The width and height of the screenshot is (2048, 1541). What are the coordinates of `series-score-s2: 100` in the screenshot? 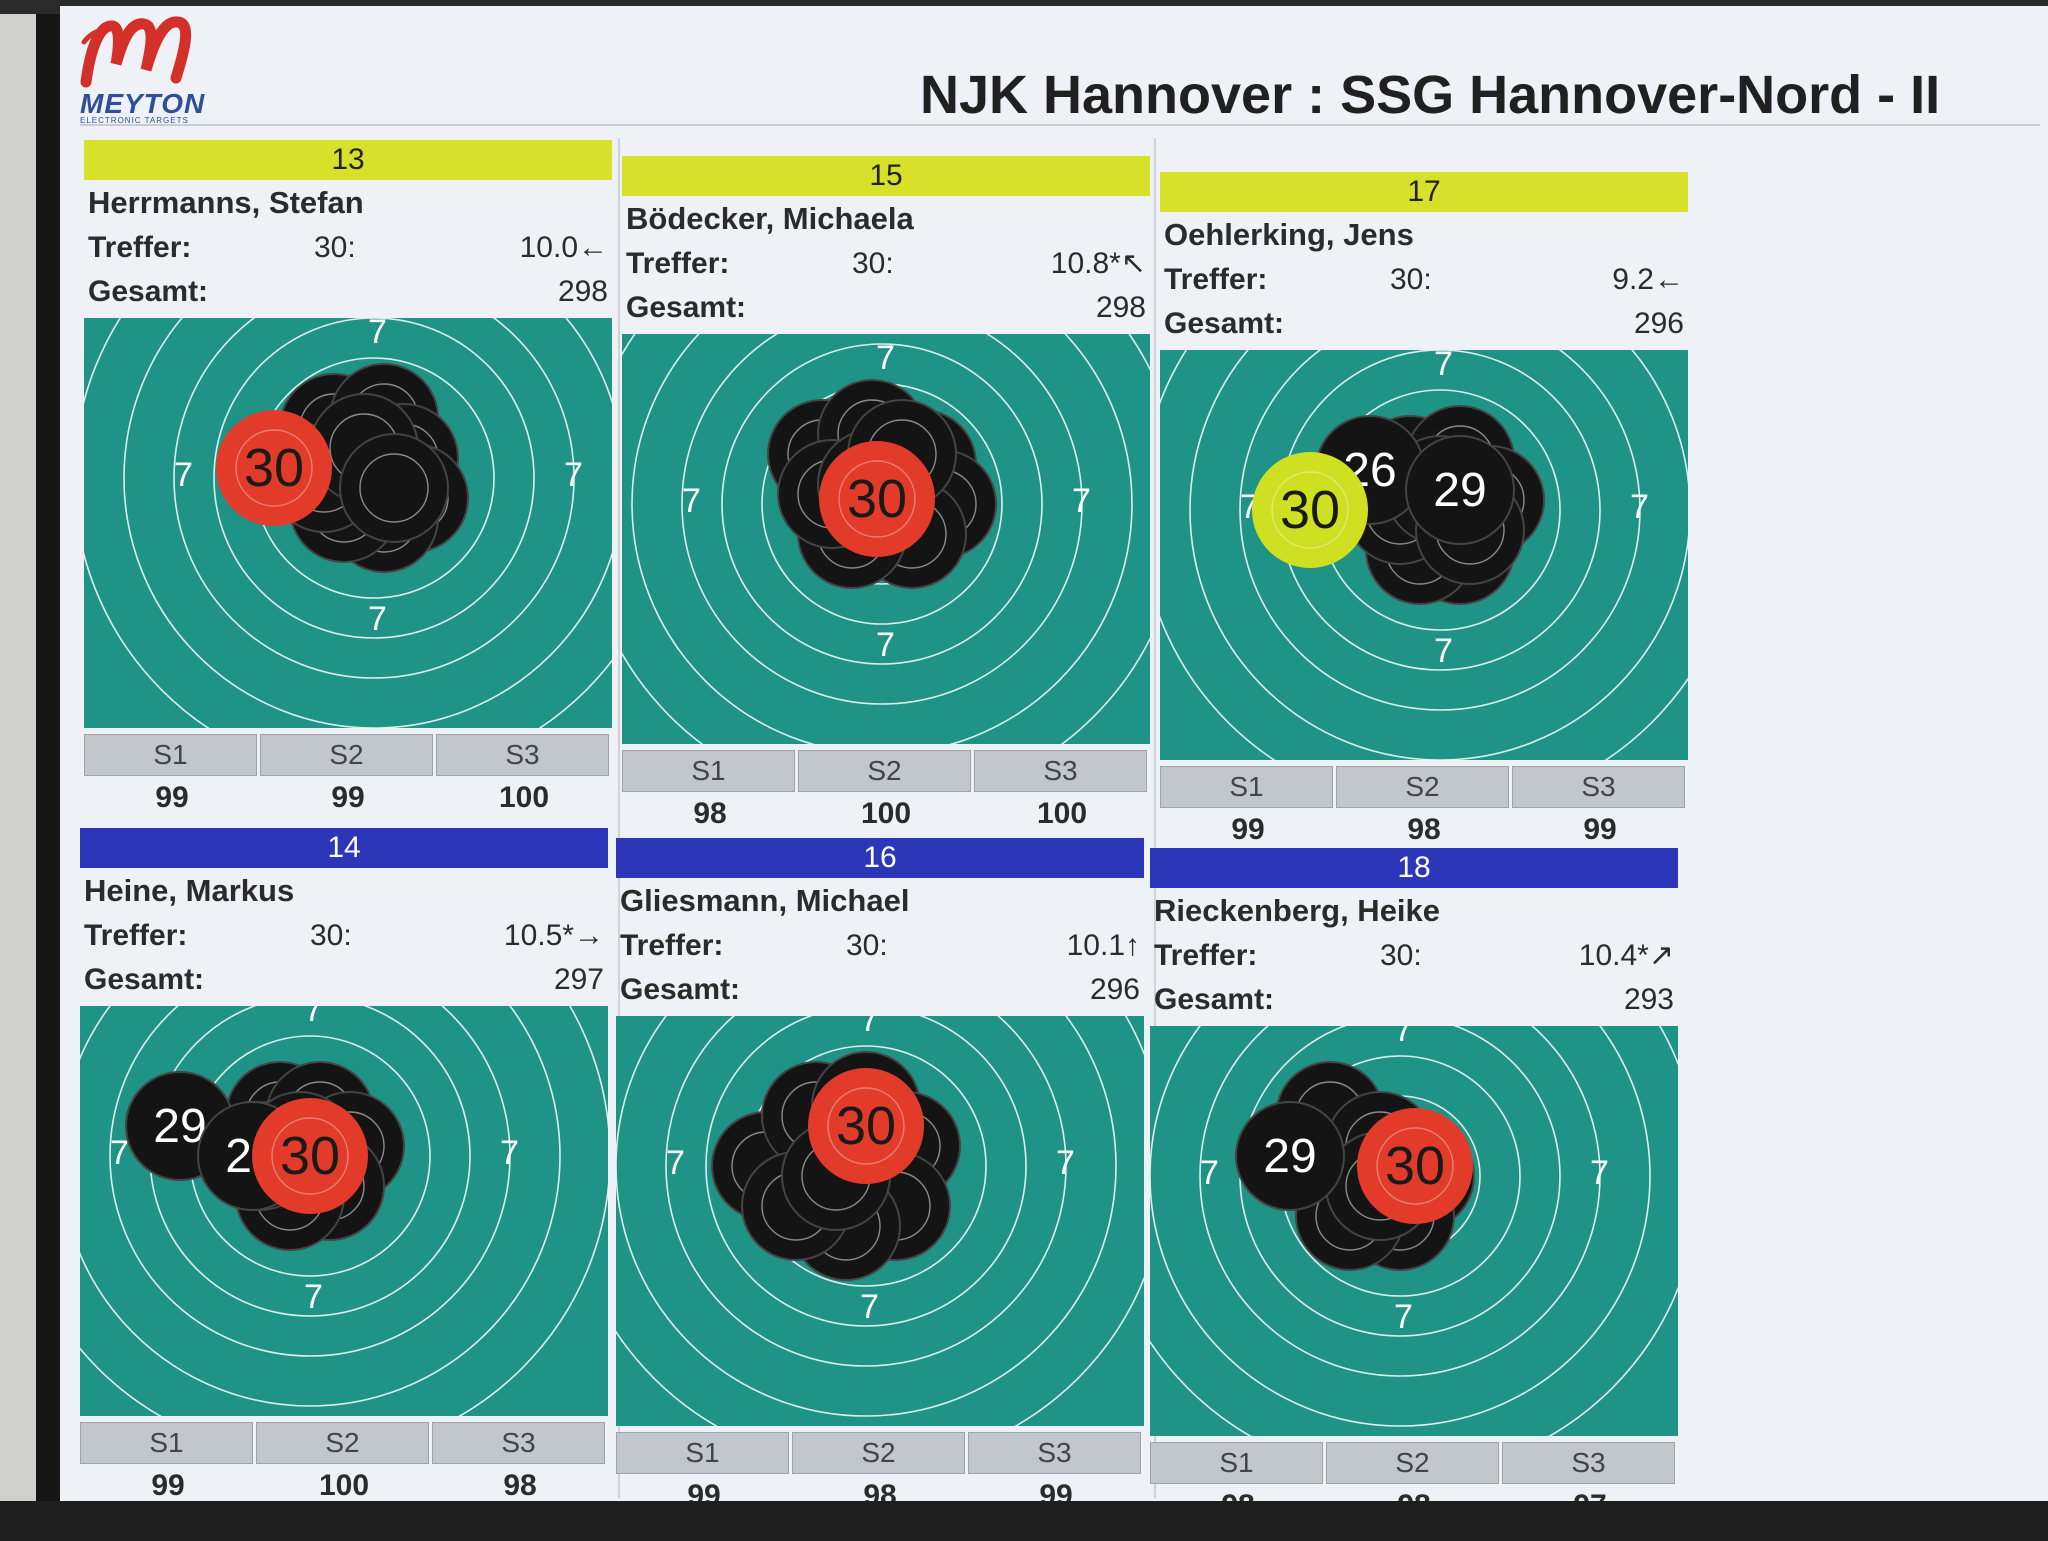 It's located at (344, 1485).